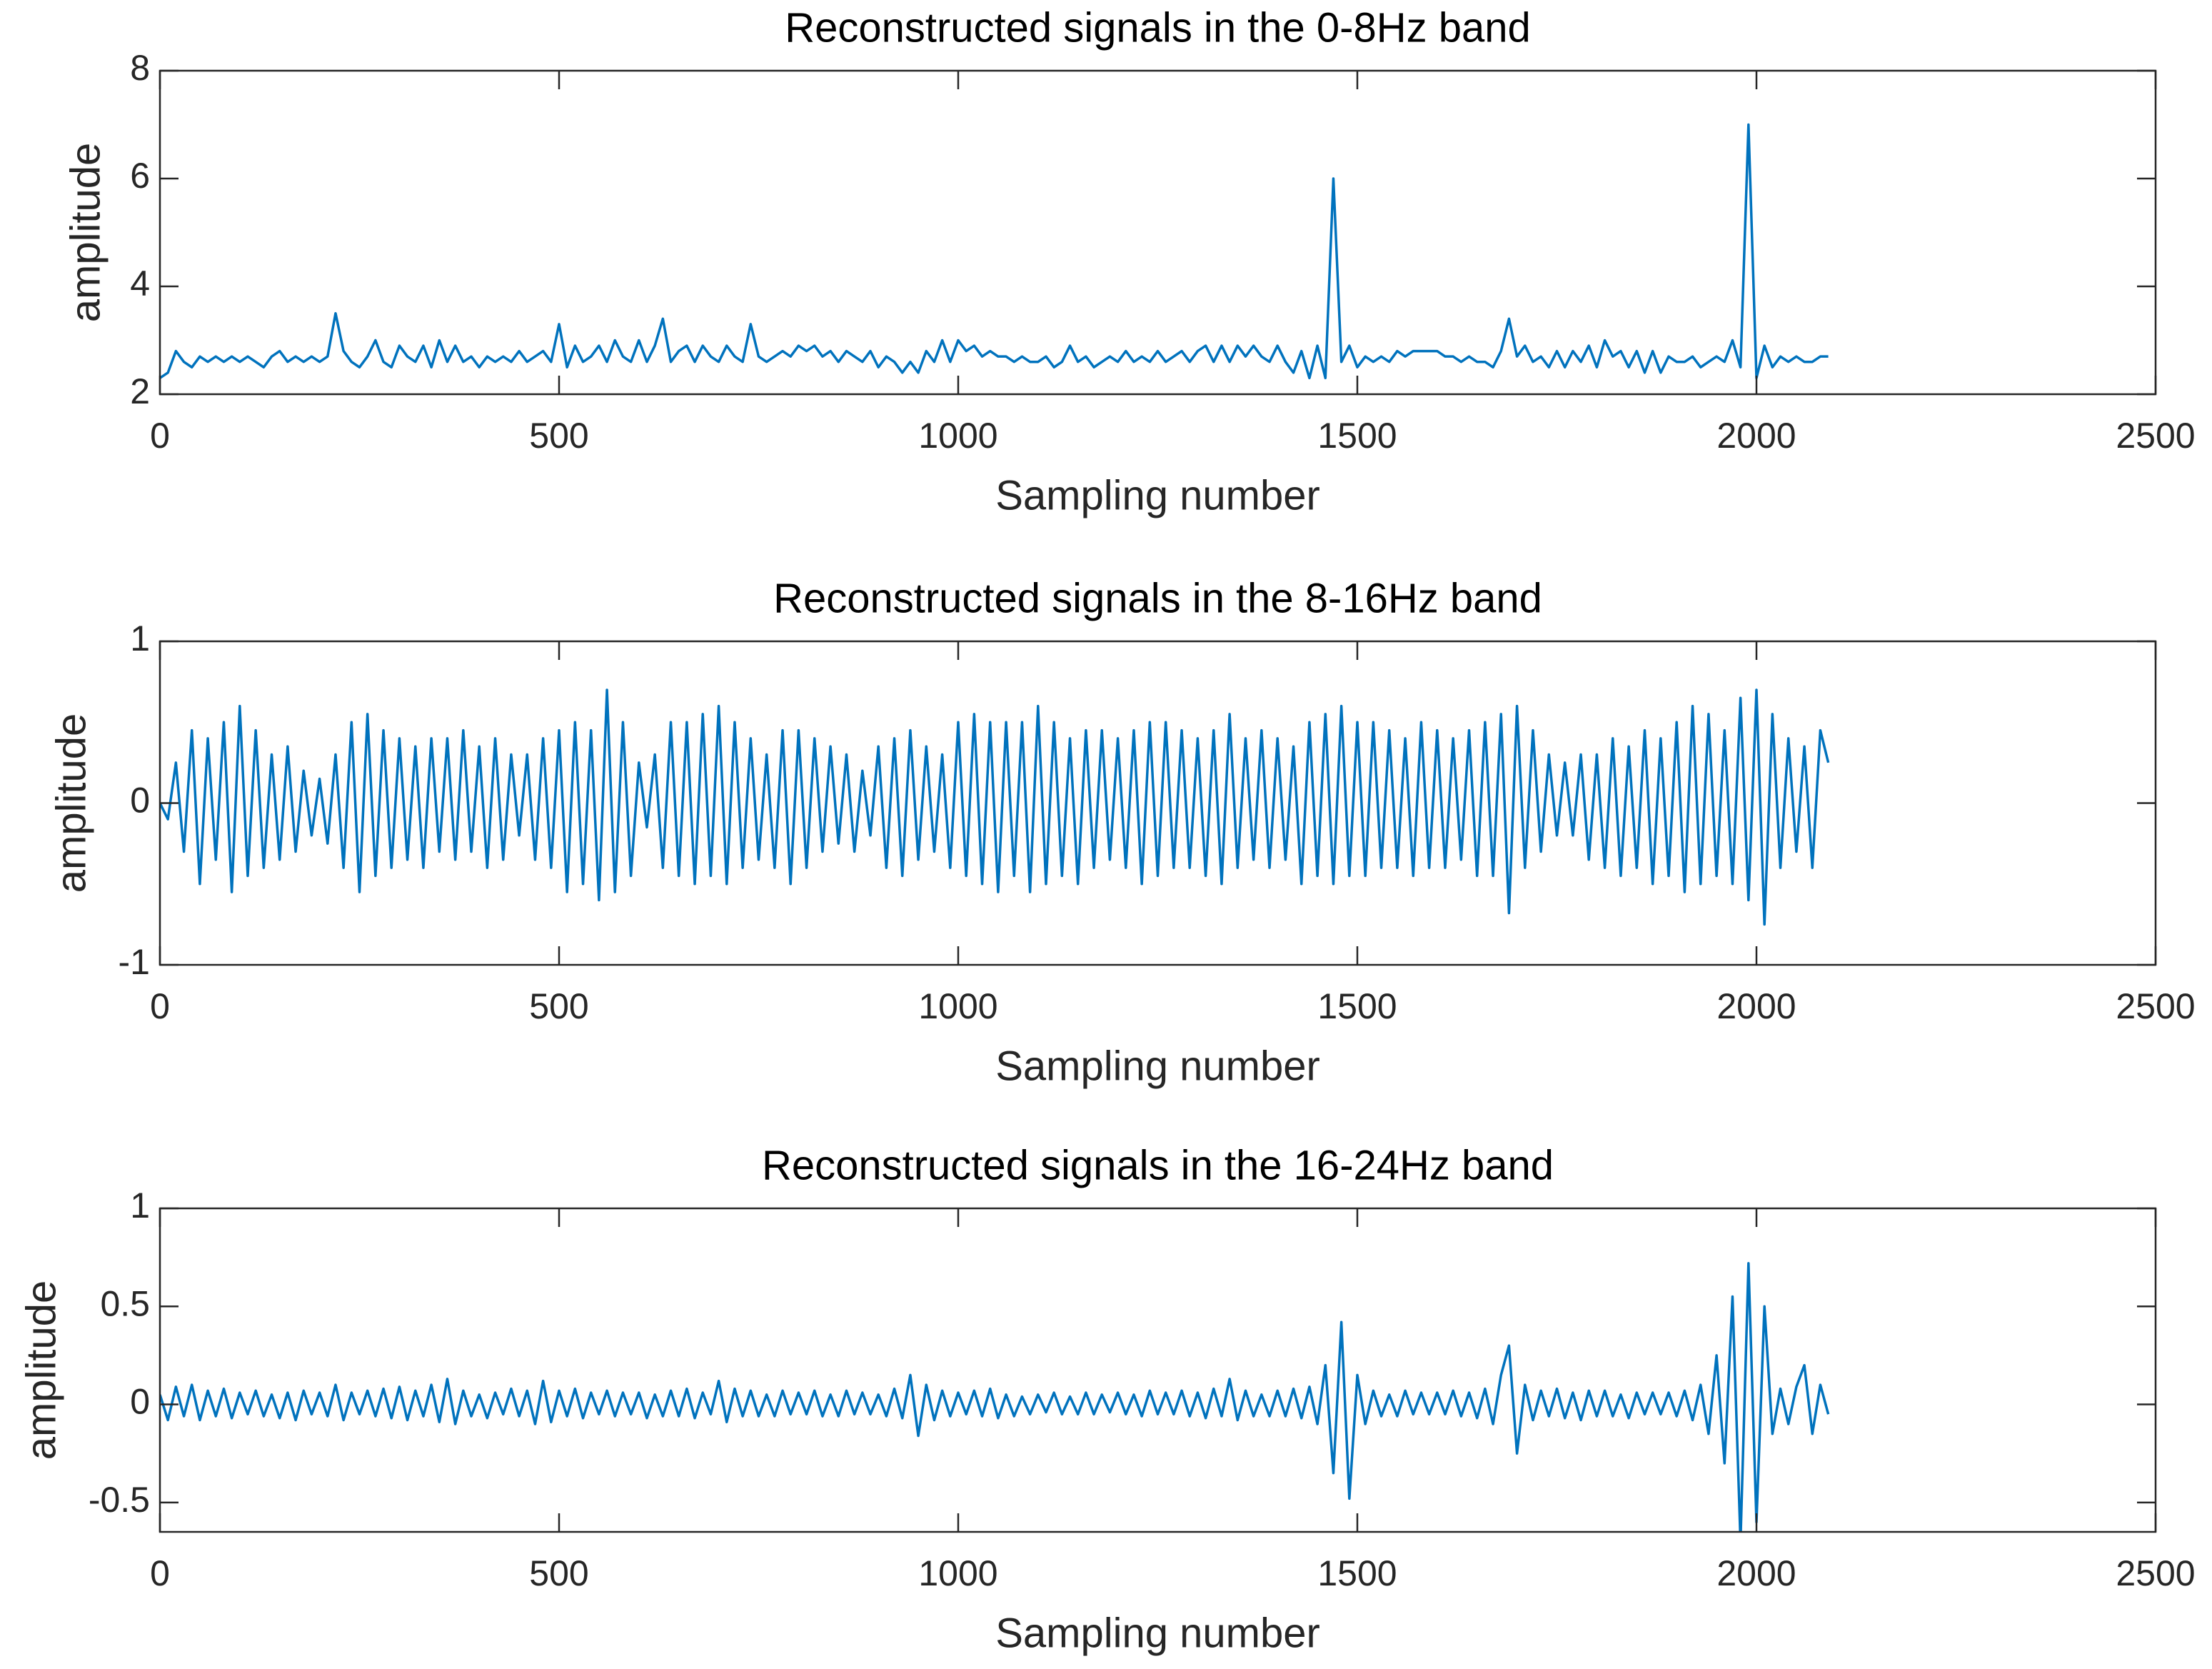  What do you see at coordinates (140, 68) in the screenshot?
I see `y-tick-label: 8` at bounding box center [140, 68].